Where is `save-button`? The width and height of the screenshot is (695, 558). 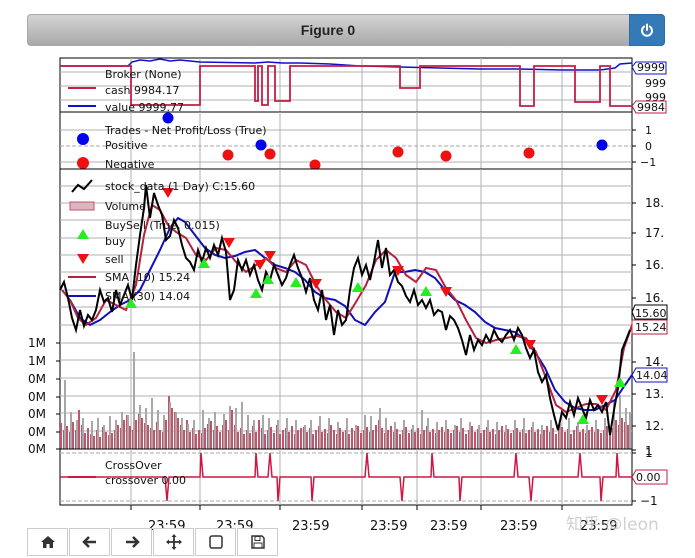 save-button is located at coordinates (257, 542).